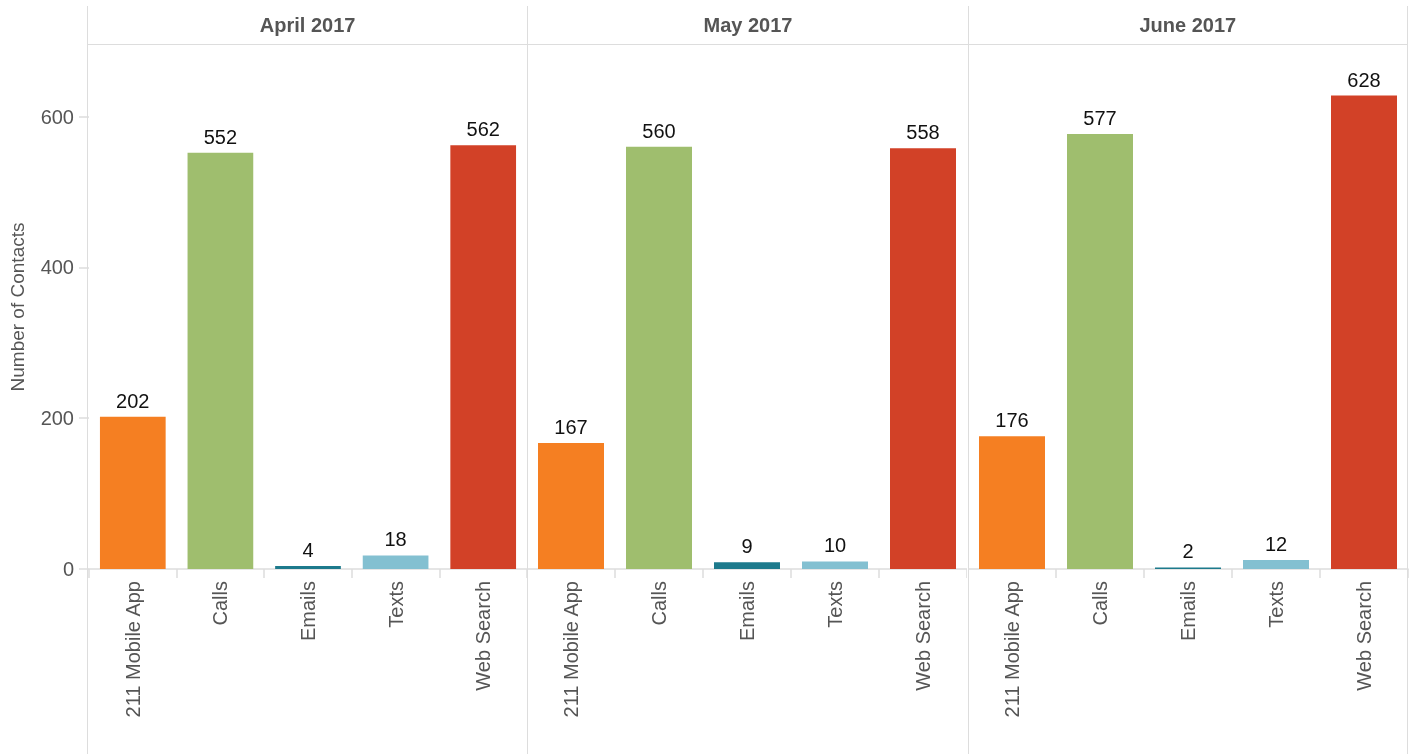 This screenshot has width=1413, height=754. I want to click on data-label: 18, so click(395, 539).